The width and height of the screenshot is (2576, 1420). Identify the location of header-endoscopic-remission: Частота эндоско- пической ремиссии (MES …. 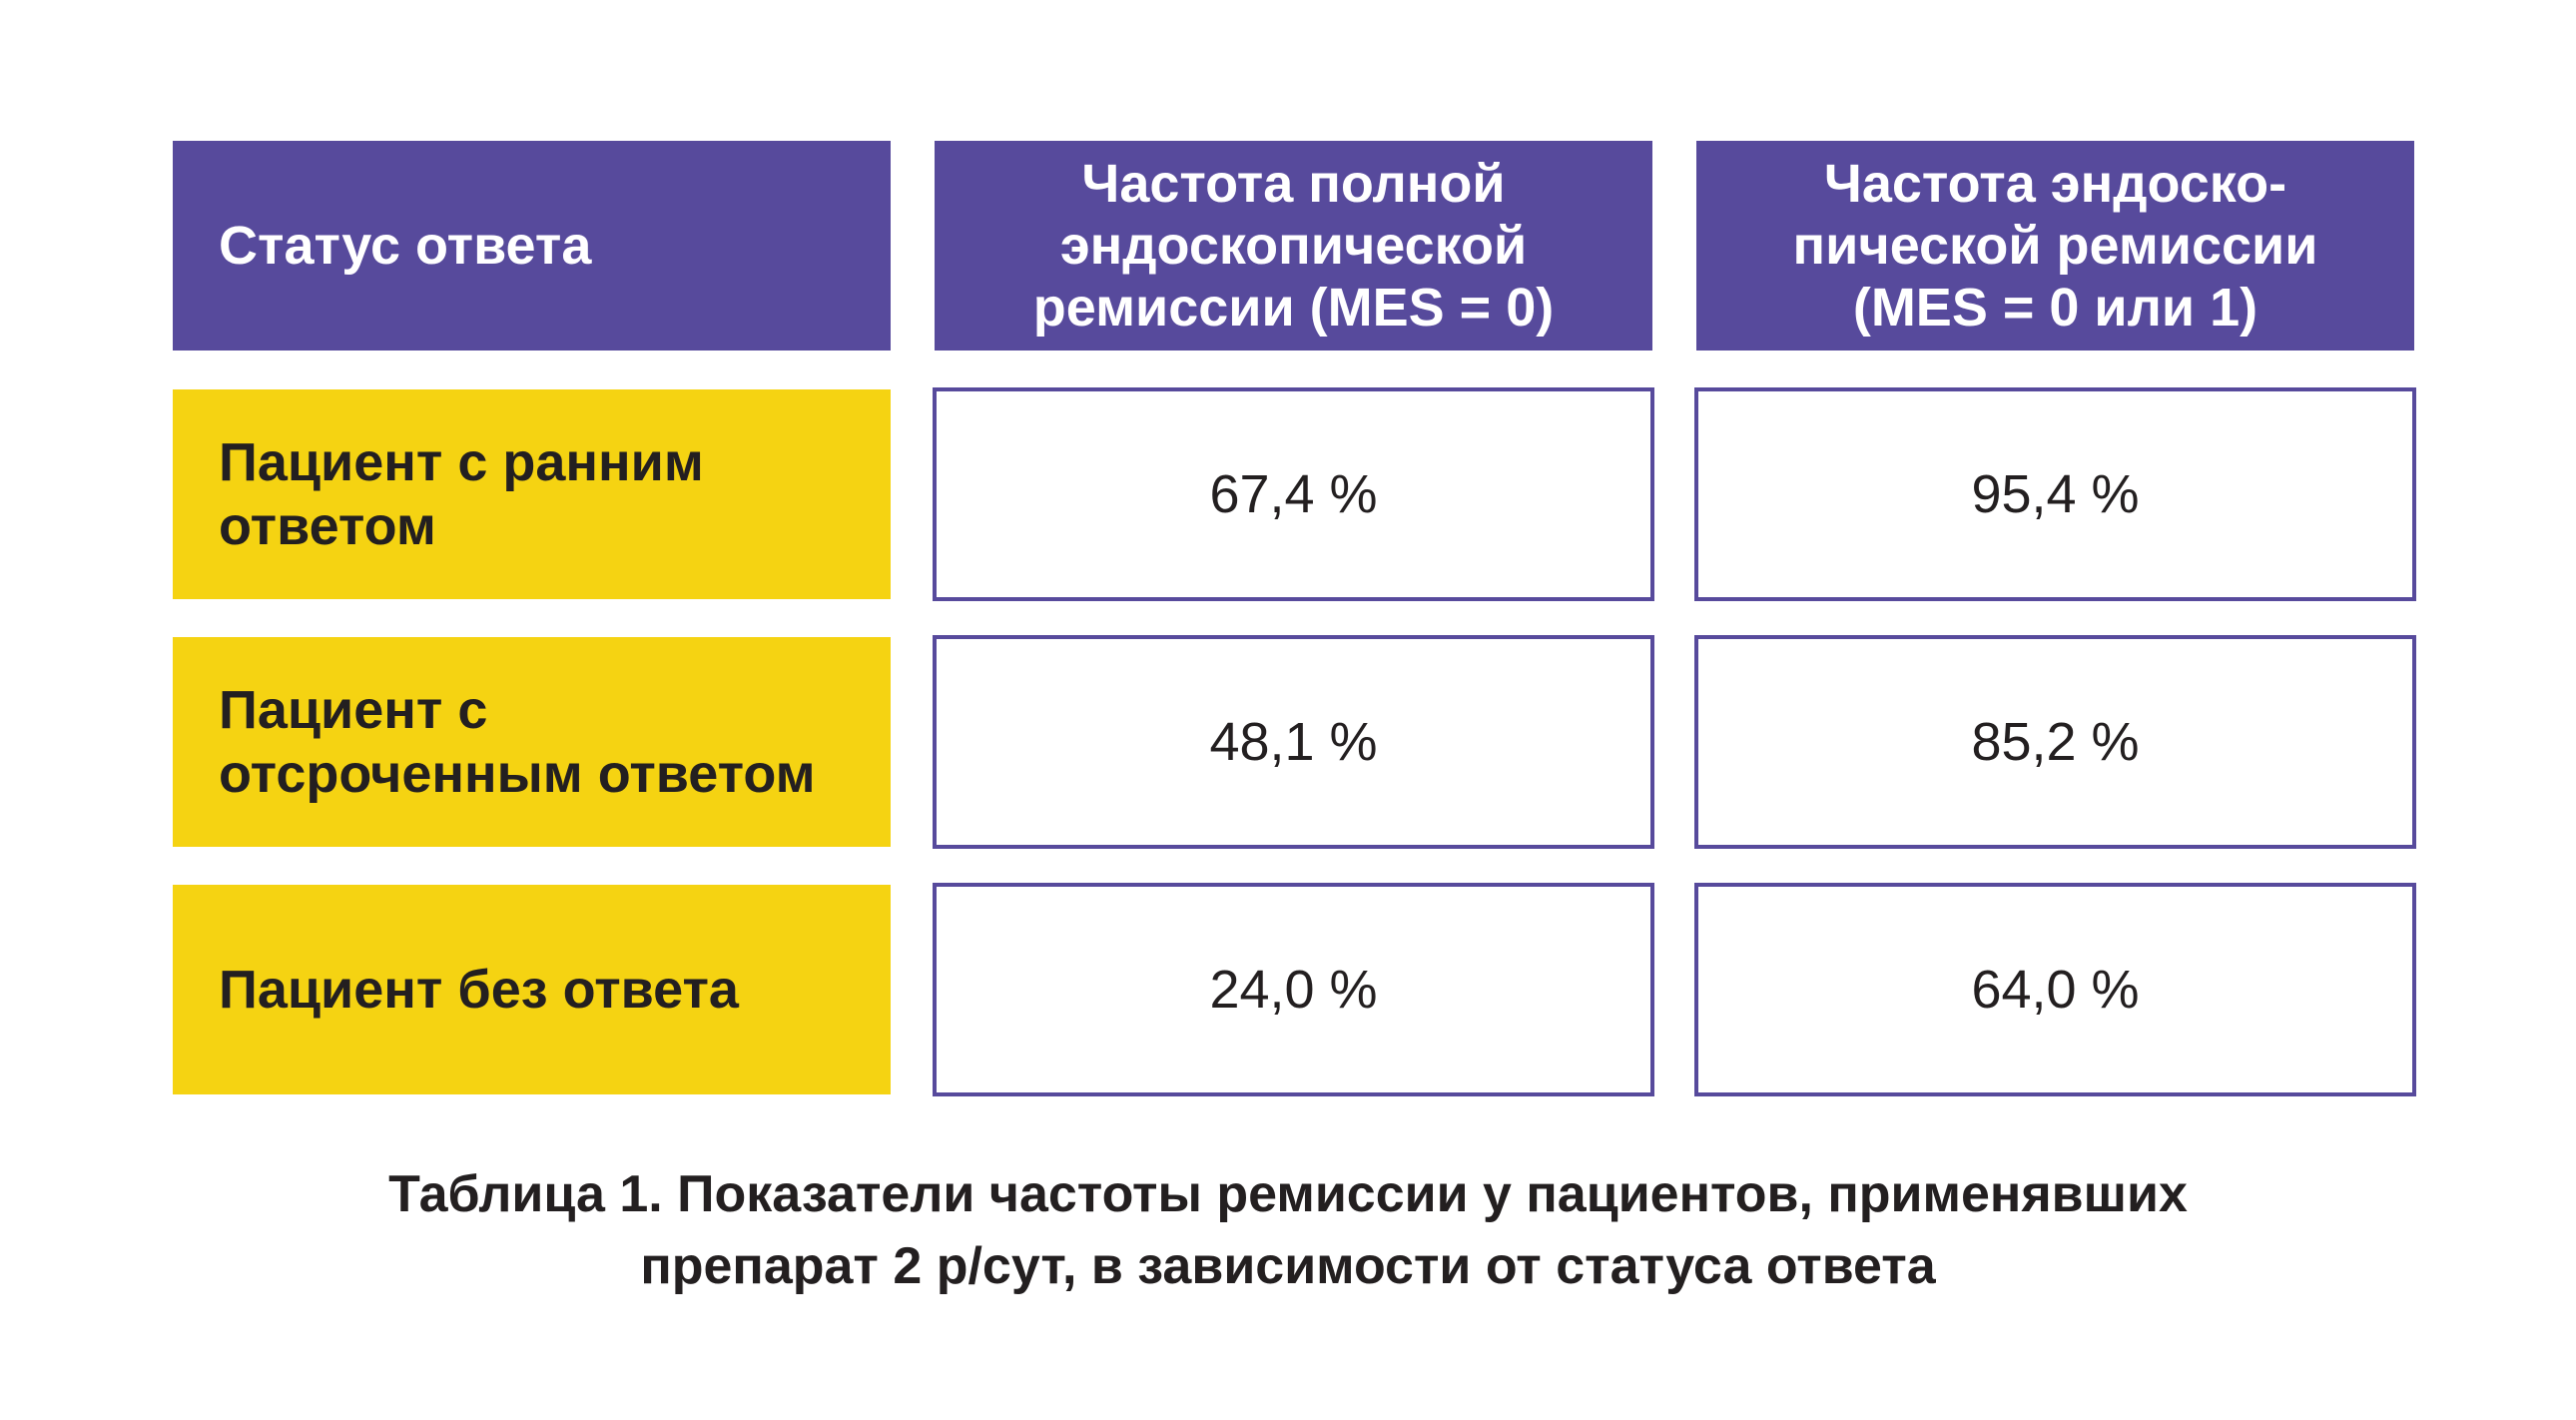
(2055, 246).